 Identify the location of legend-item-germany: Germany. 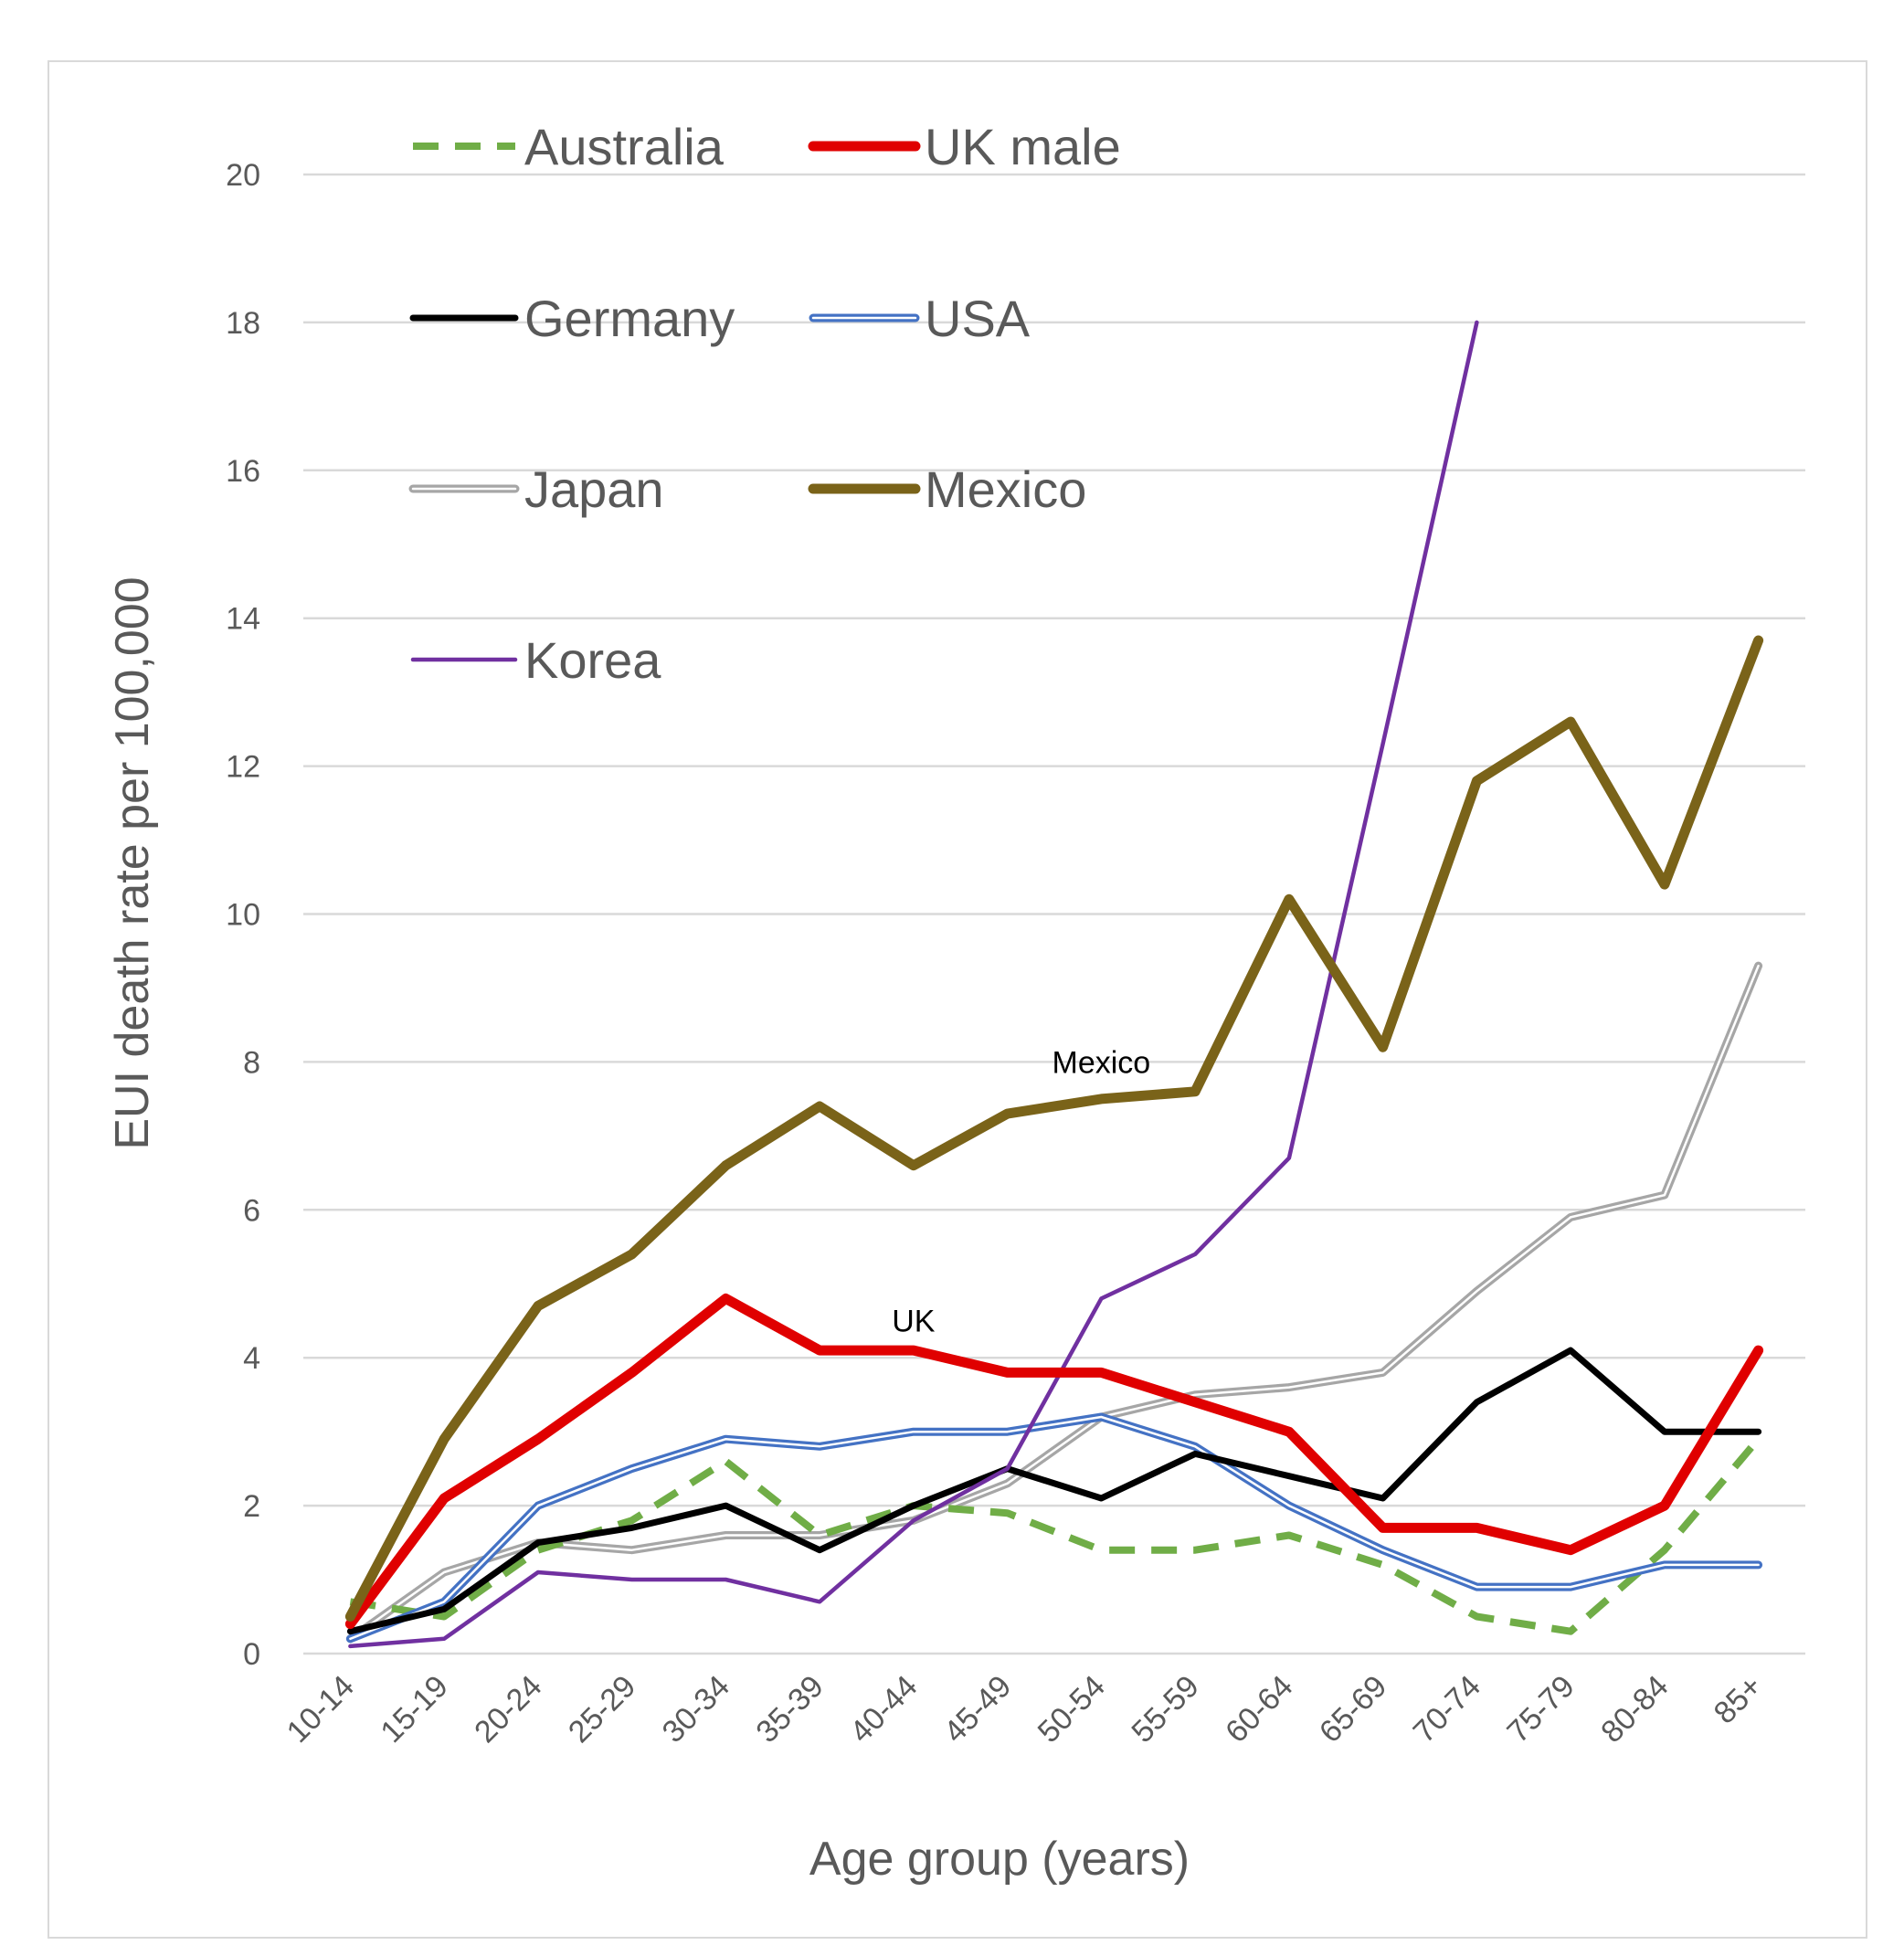
(572, 318).